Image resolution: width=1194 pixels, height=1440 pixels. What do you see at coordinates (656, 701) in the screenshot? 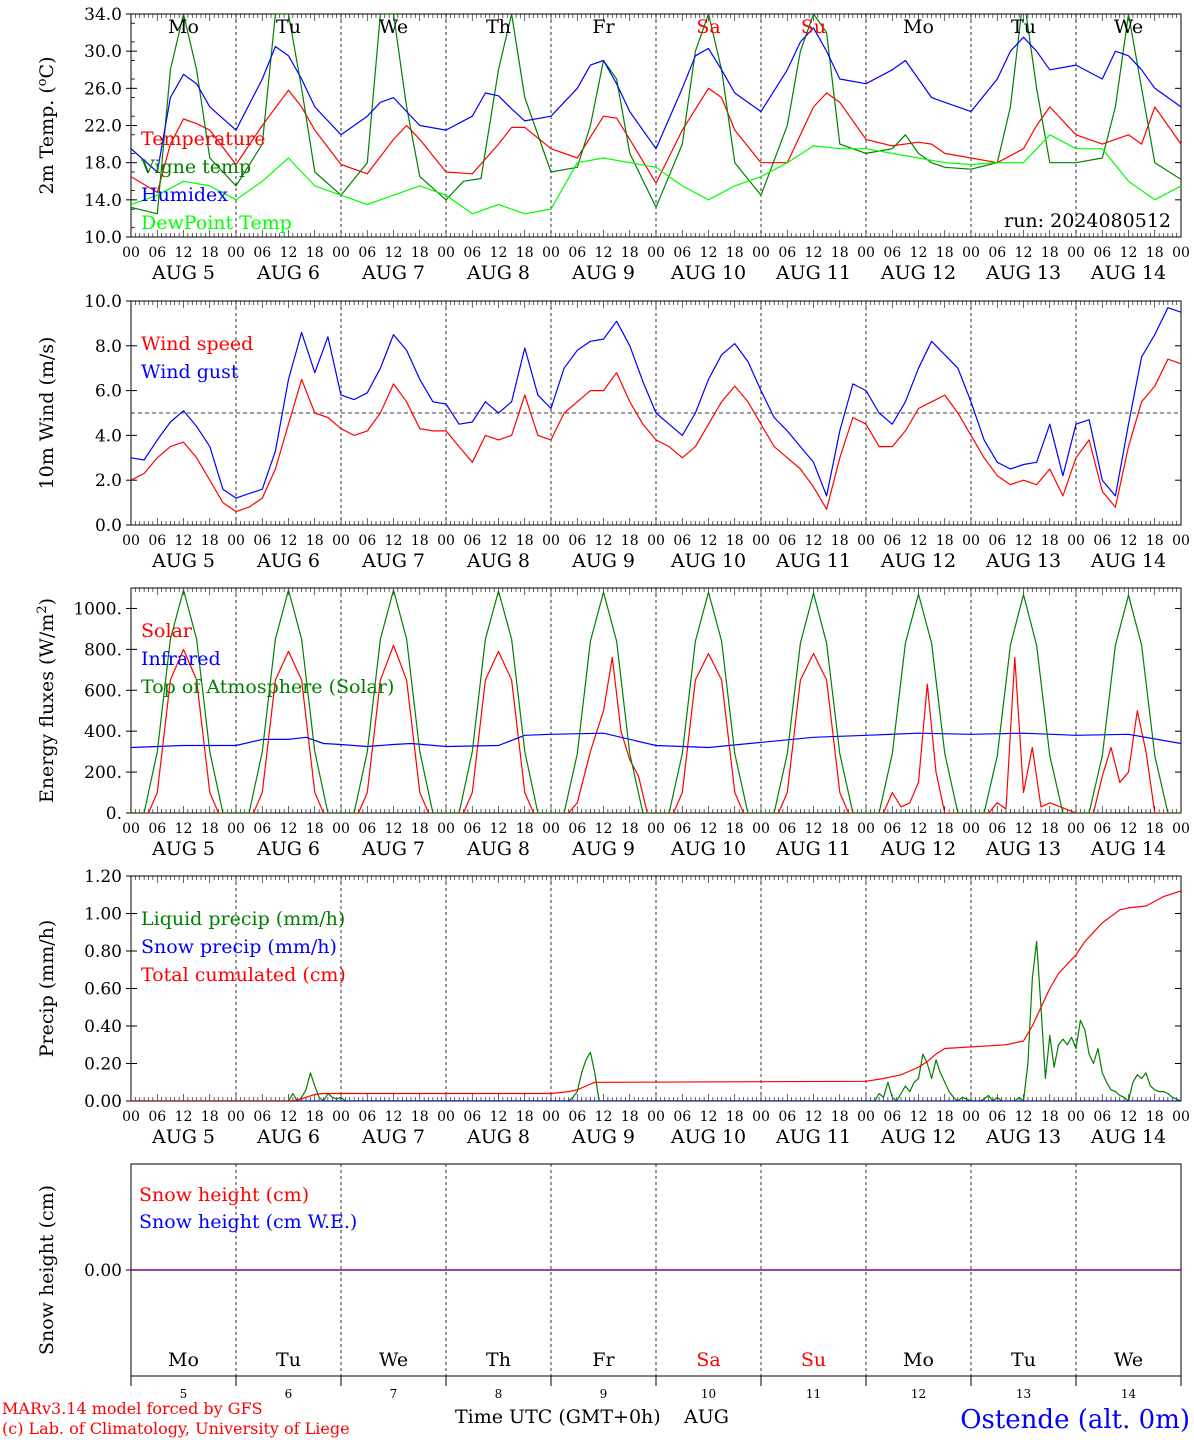
I see `series-group` at bounding box center [656, 701].